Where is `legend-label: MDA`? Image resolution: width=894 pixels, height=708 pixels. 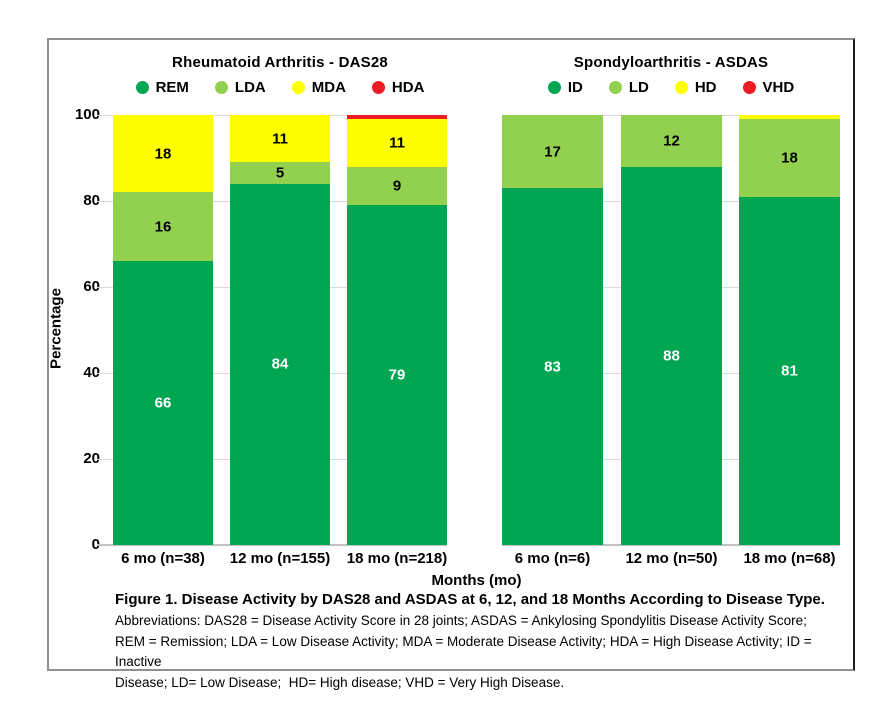
legend-label: MDA is located at coordinates (328, 87).